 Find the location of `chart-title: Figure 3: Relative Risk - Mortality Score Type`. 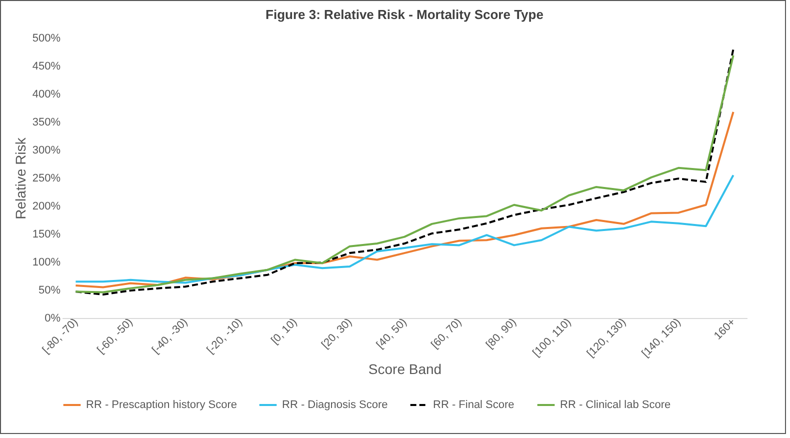

chart-title: Figure 3: Relative Risk - Mortality Score Type is located at coordinates (405, 14).